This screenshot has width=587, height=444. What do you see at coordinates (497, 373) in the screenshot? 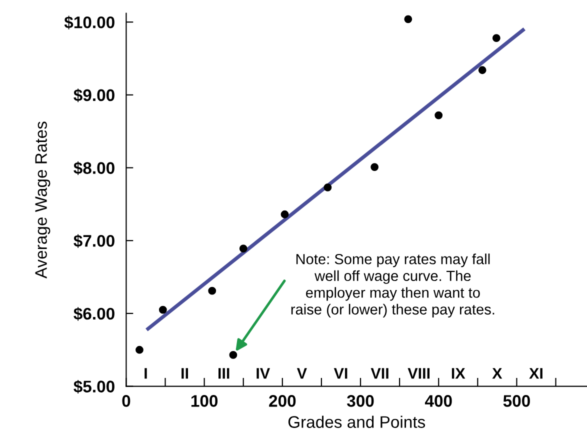
I see `annotation: X` at bounding box center [497, 373].